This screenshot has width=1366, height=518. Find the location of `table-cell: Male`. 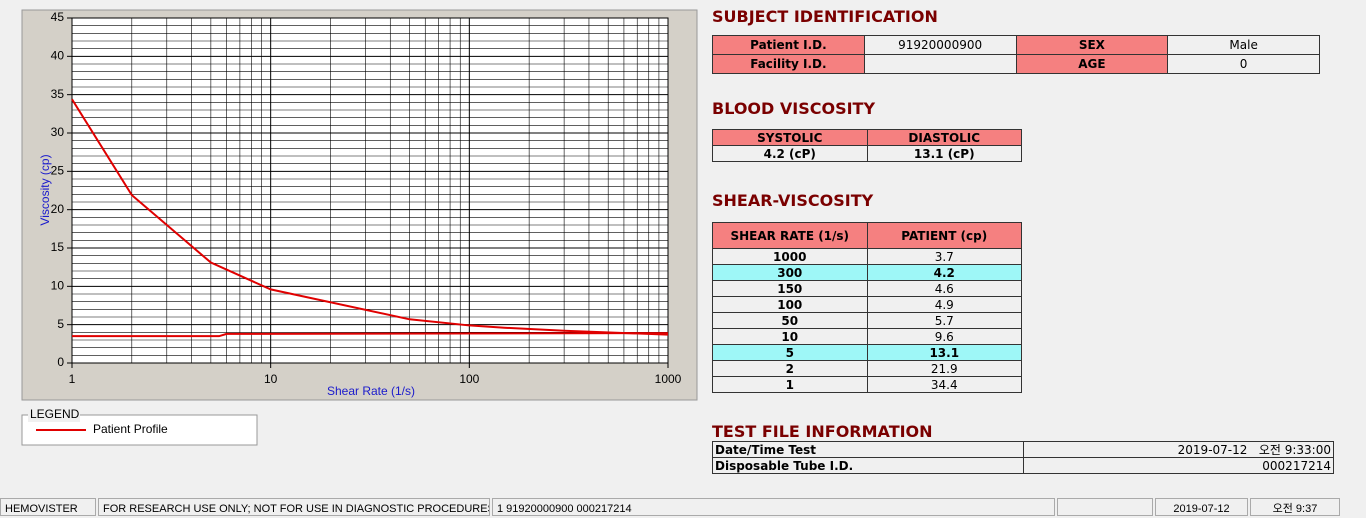

table-cell: Male is located at coordinates (1243, 45).